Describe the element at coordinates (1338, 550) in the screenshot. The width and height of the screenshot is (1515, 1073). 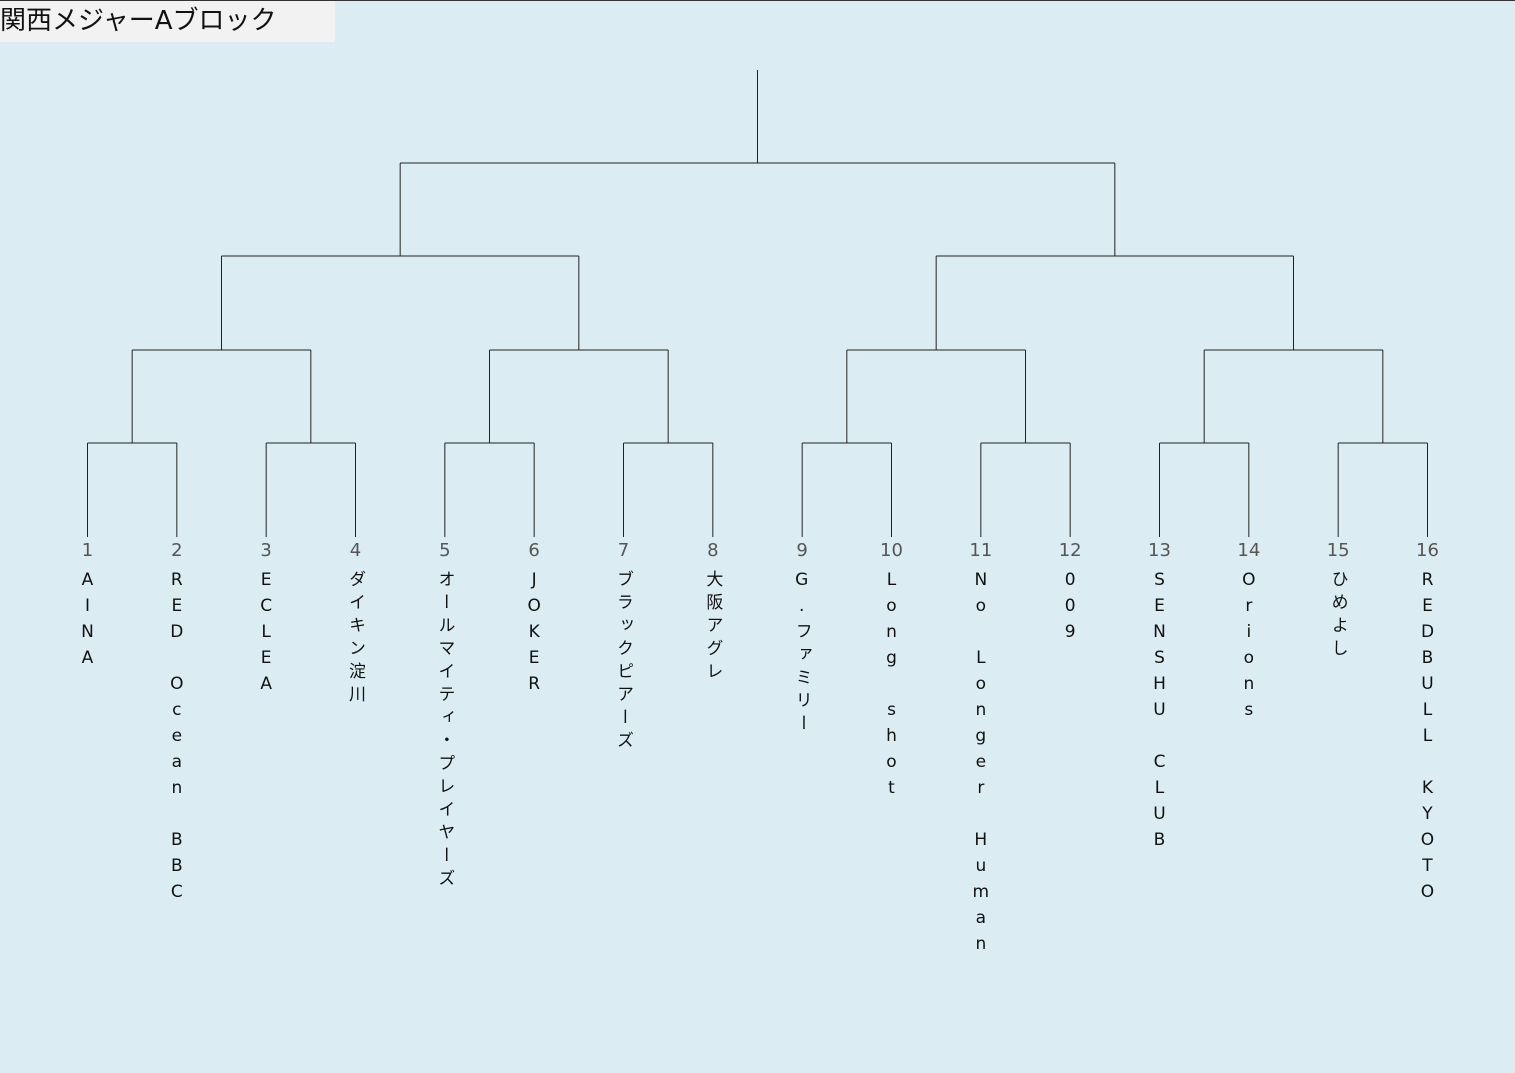
I see `seed-number: 15` at that location.